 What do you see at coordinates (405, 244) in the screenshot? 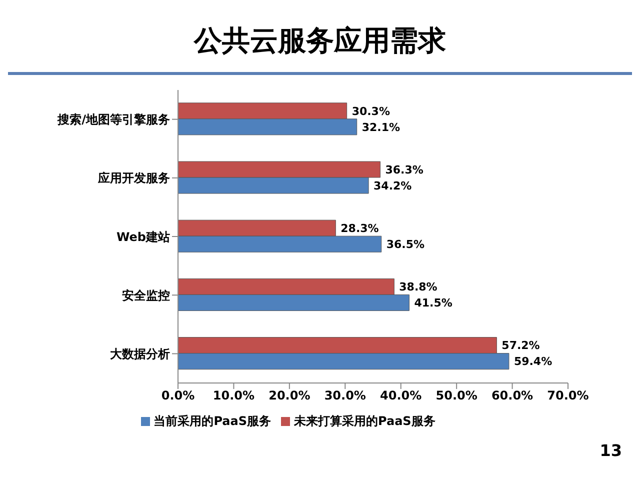
I see `data-label: 36.5%` at bounding box center [405, 244].